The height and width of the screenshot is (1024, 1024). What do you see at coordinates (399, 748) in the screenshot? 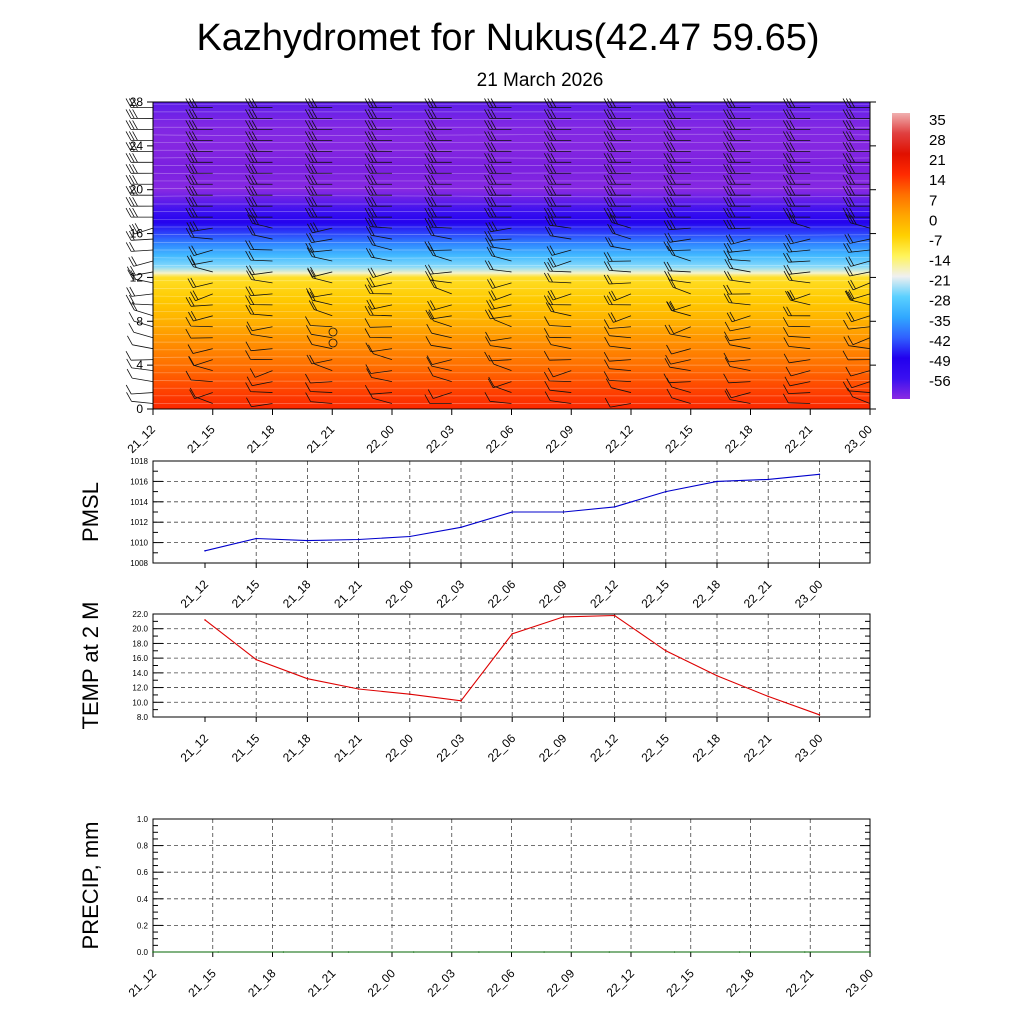
I see `x-tick-label: 22_00` at bounding box center [399, 748].